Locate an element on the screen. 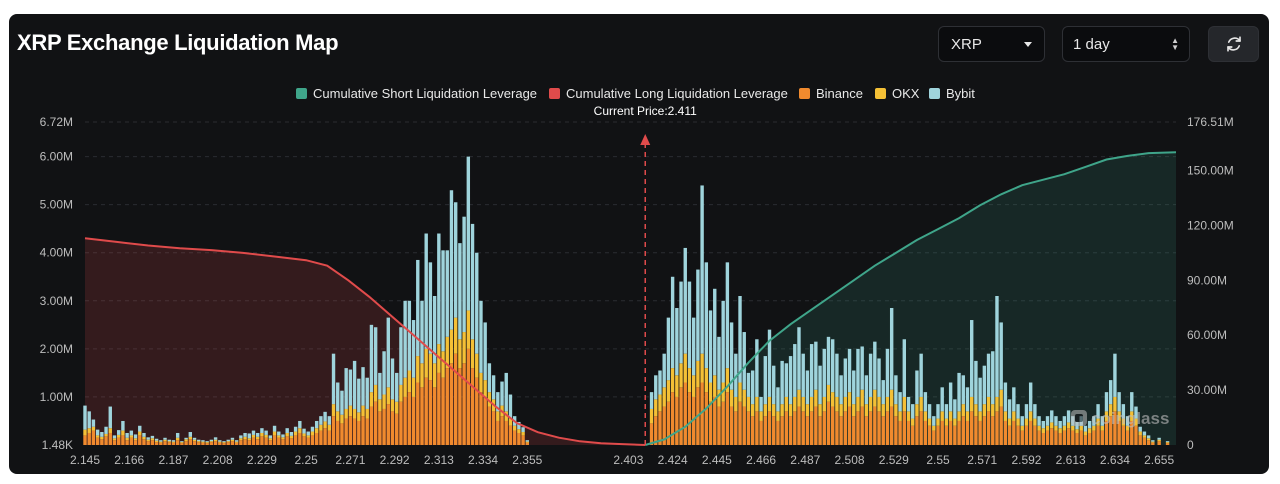 Image resolution: width=1280 pixels, height=484 pixels. coin-select: XRP is located at coordinates (991, 44).